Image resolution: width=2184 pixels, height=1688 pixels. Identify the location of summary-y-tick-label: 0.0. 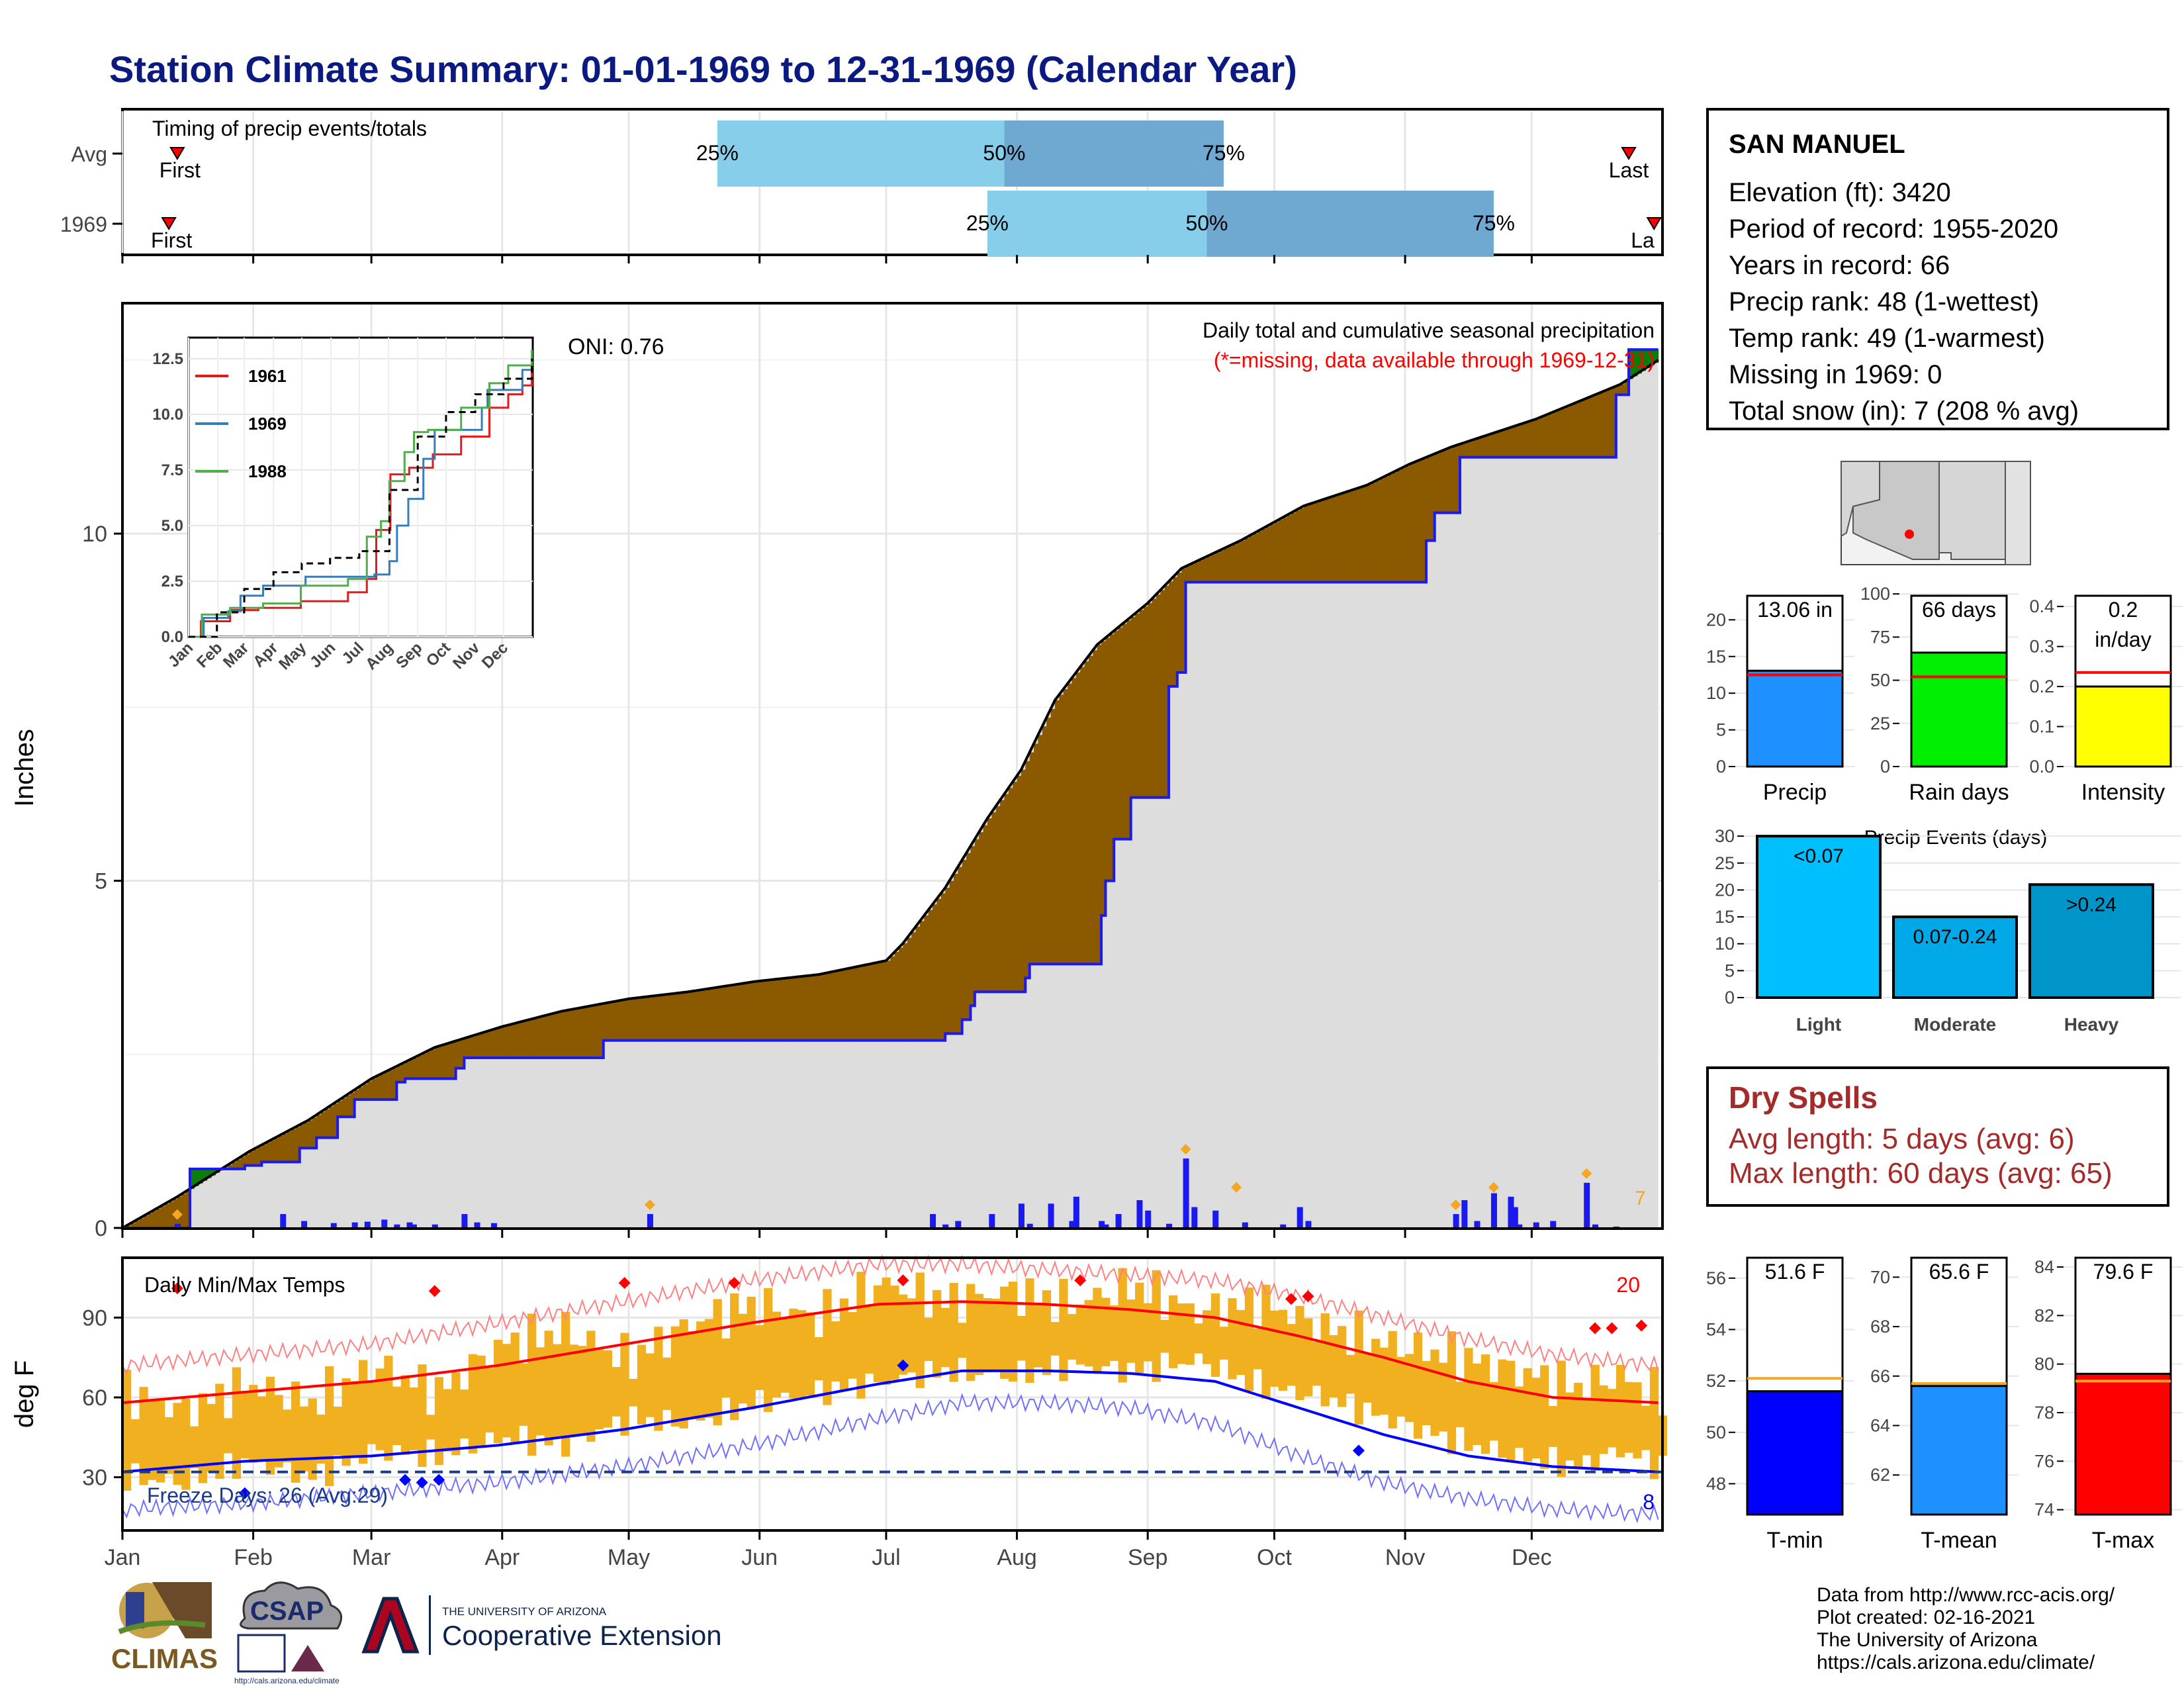
(2042, 766).